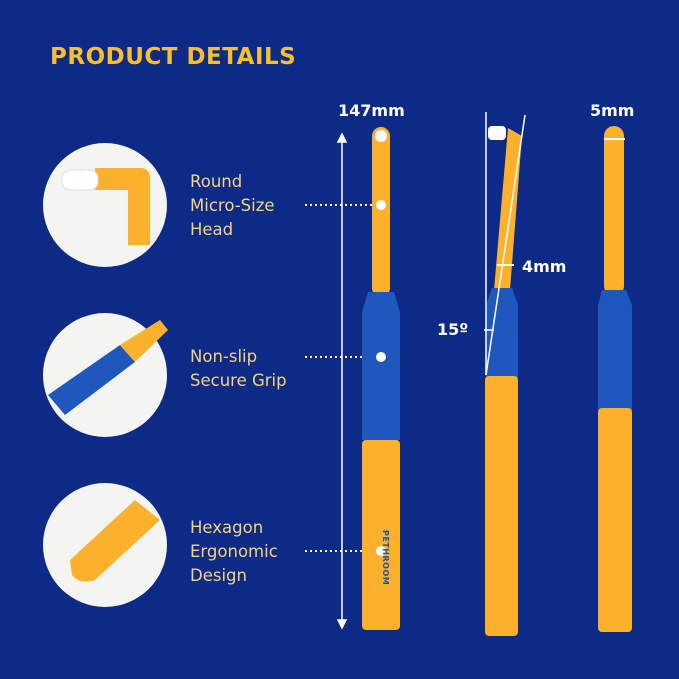 This screenshot has width=679, height=679. I want to click on page-title: PRODUCT DETAILS, so click(173, 57).